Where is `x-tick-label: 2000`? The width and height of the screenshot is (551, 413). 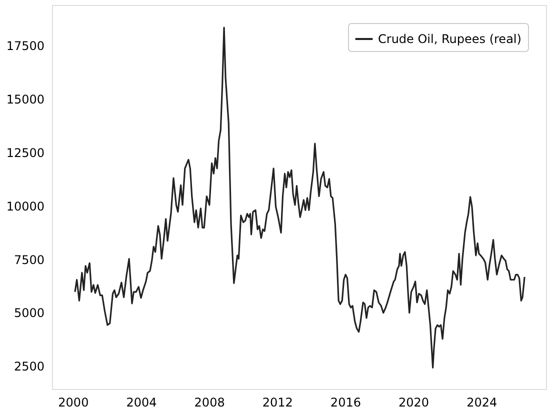 x-tick-label: 2000 is located at coordinates (73, 403).